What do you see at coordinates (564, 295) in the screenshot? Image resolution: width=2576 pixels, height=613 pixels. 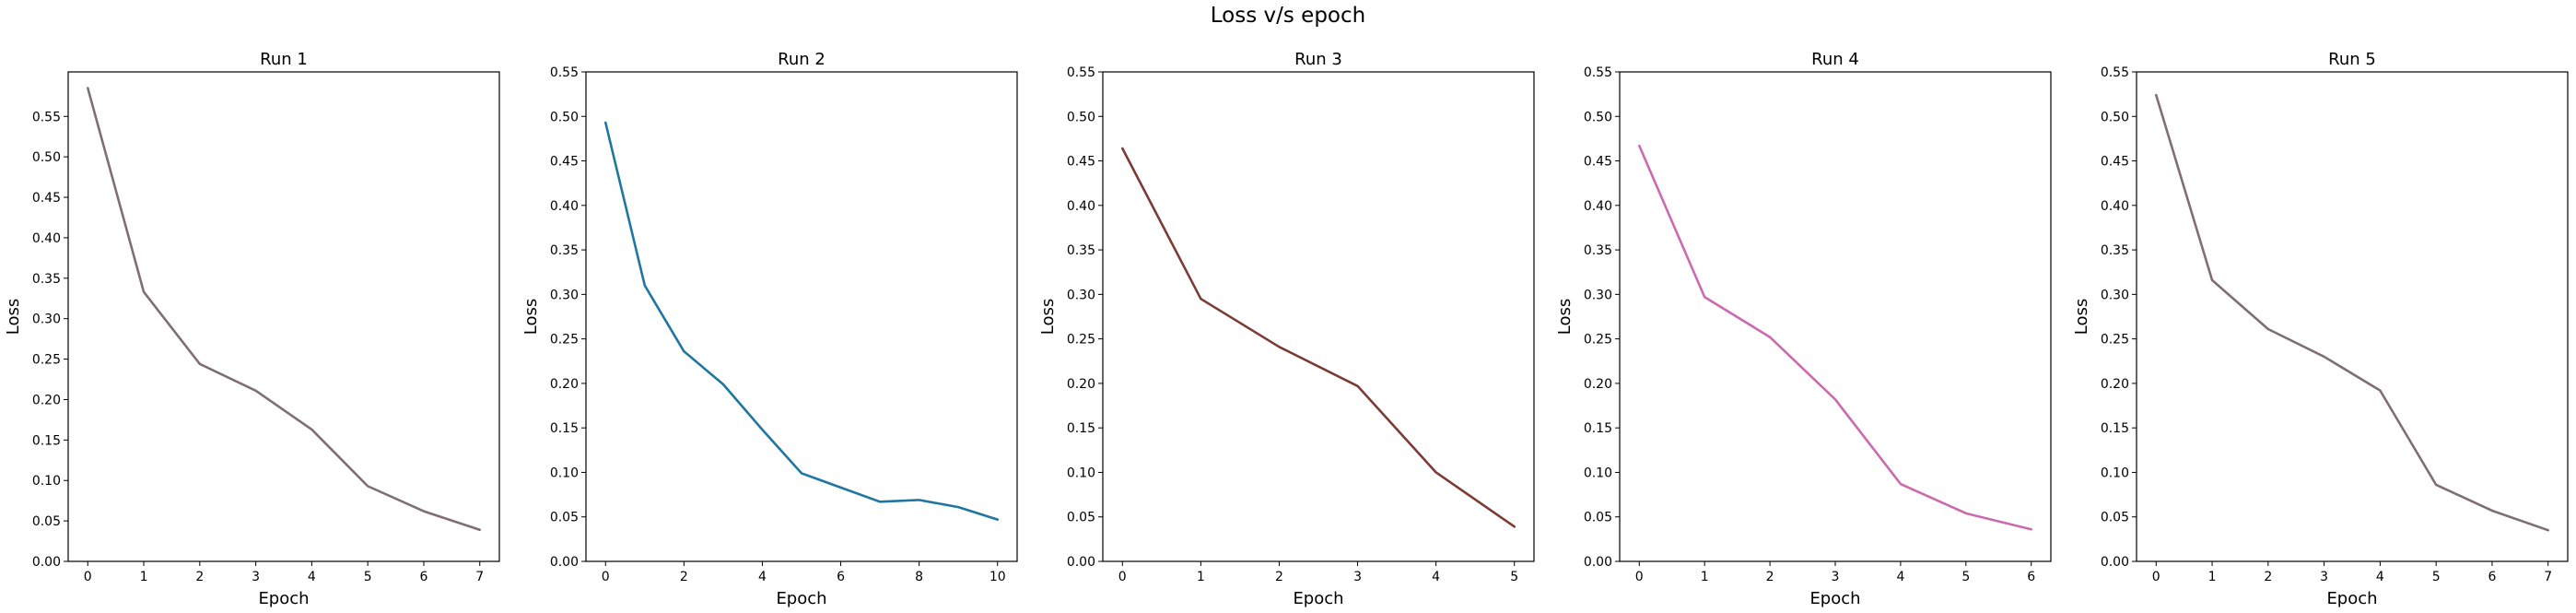 I see `y-tick-label-2: 0.30` at bounding box center [564, 295].